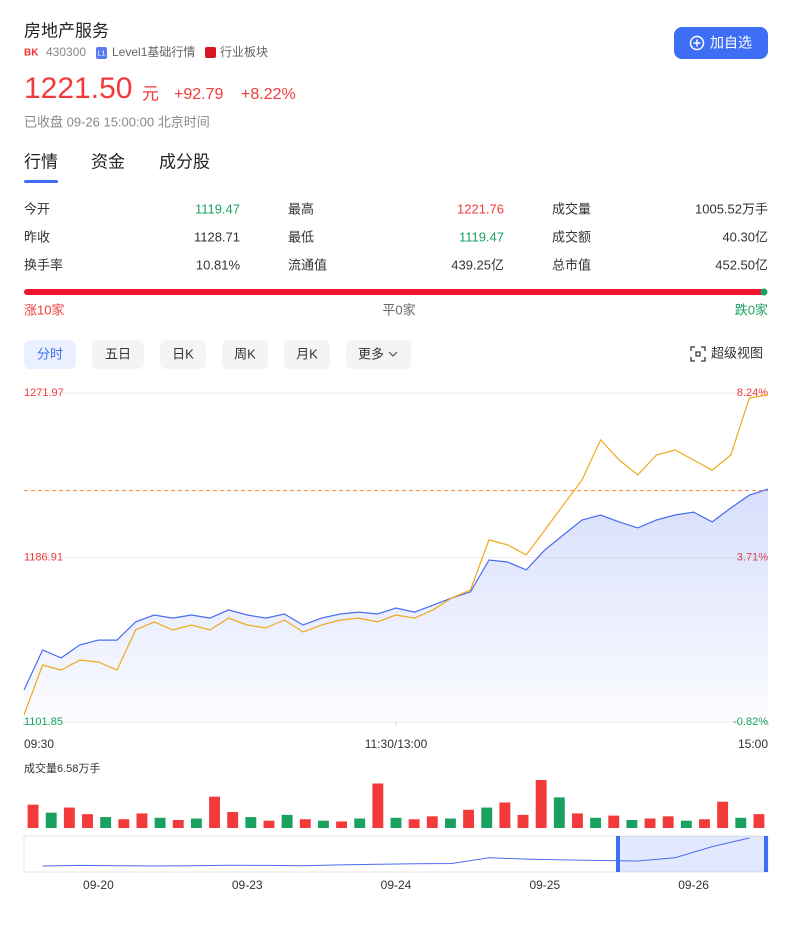 The width and height of the screenshot is (796, 926). What do you see at coordinates (371, 353) in the screenshot?
I see `period-label: 更多` at bounding box center [371, 353].